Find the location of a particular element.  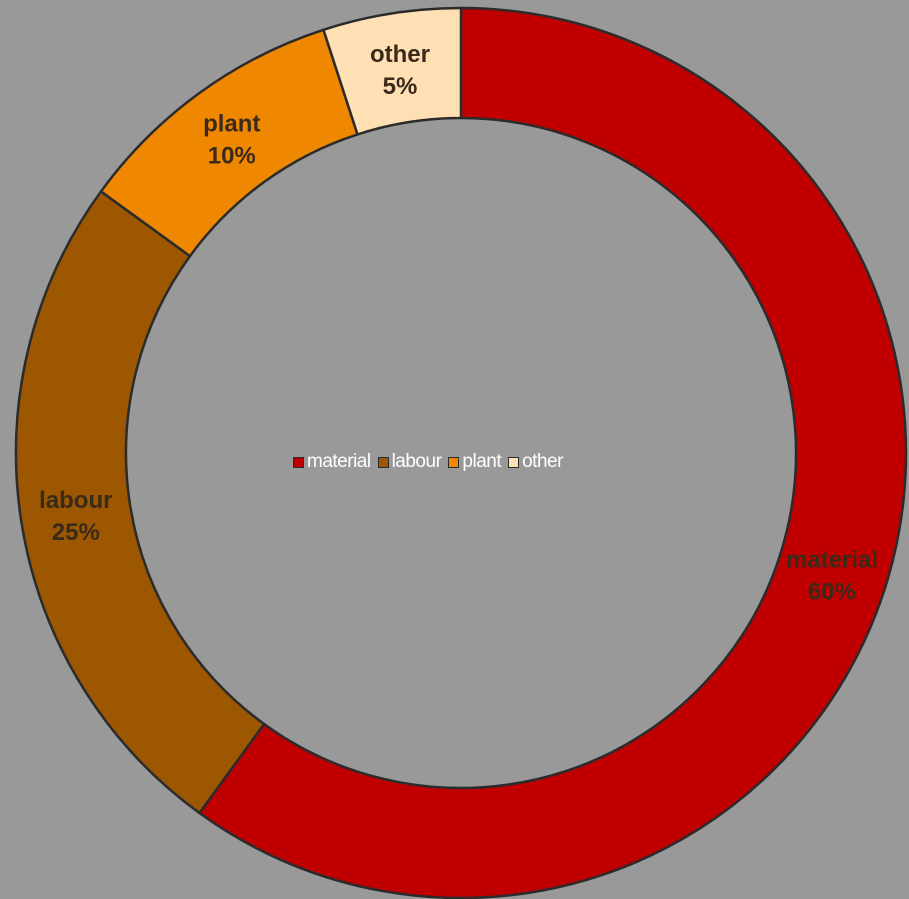

chart-legend: material labour plant other is located at coordinates (431, 462).